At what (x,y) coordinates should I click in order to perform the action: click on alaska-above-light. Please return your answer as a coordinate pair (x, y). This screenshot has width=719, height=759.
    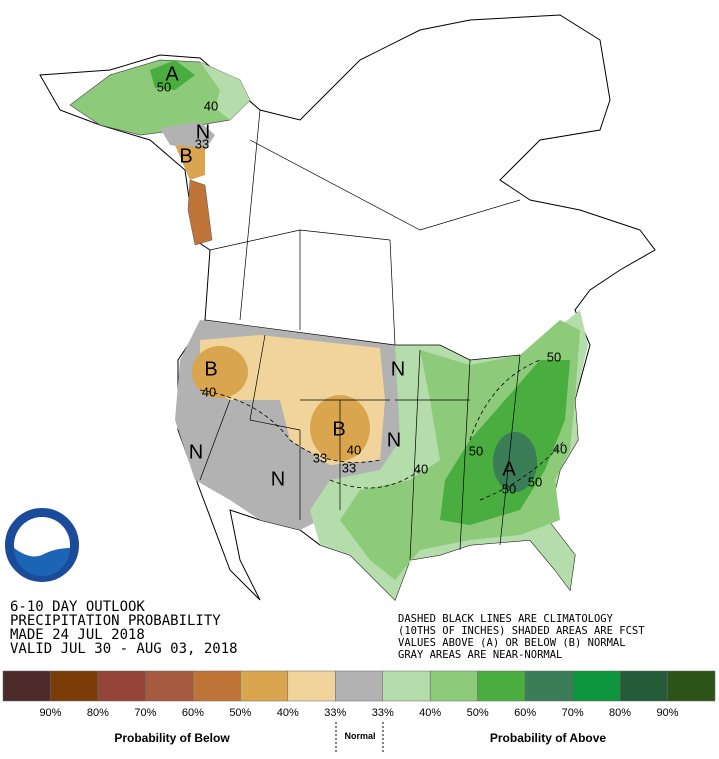
    Looking at the image, I should click on (225, 91).